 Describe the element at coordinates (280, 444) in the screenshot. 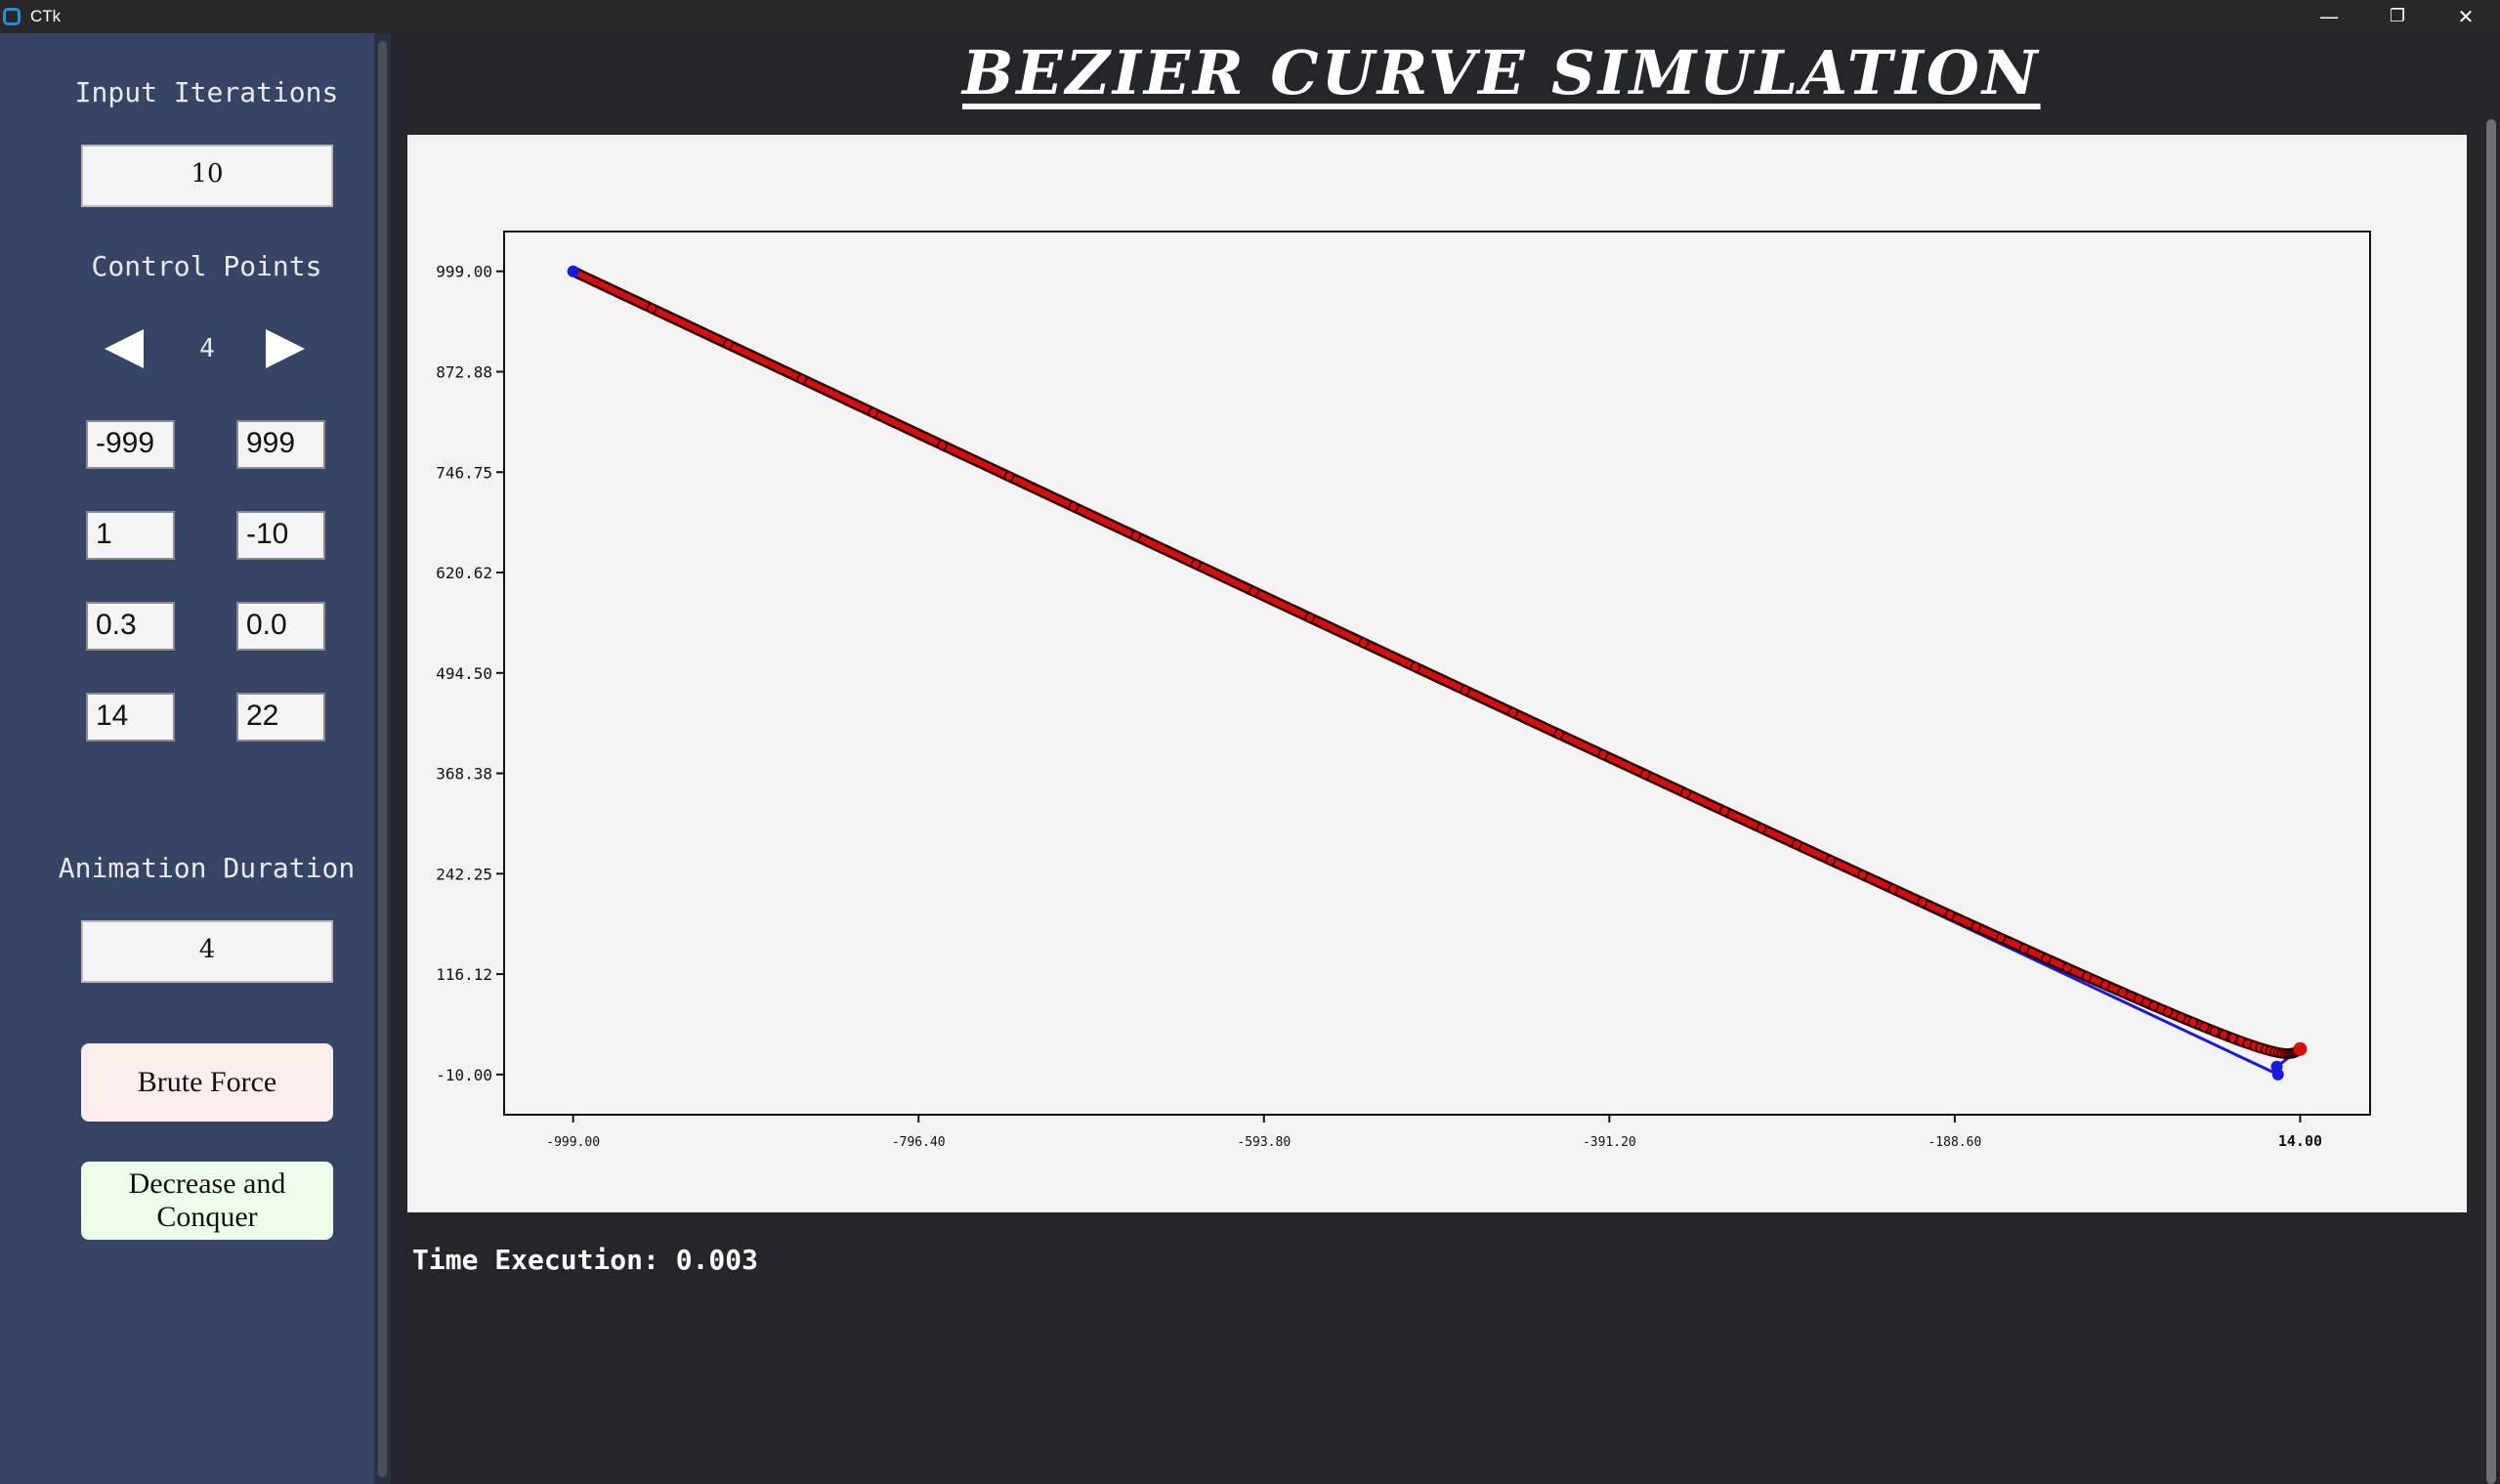

I see `point-1-y-input: 999` at that location.